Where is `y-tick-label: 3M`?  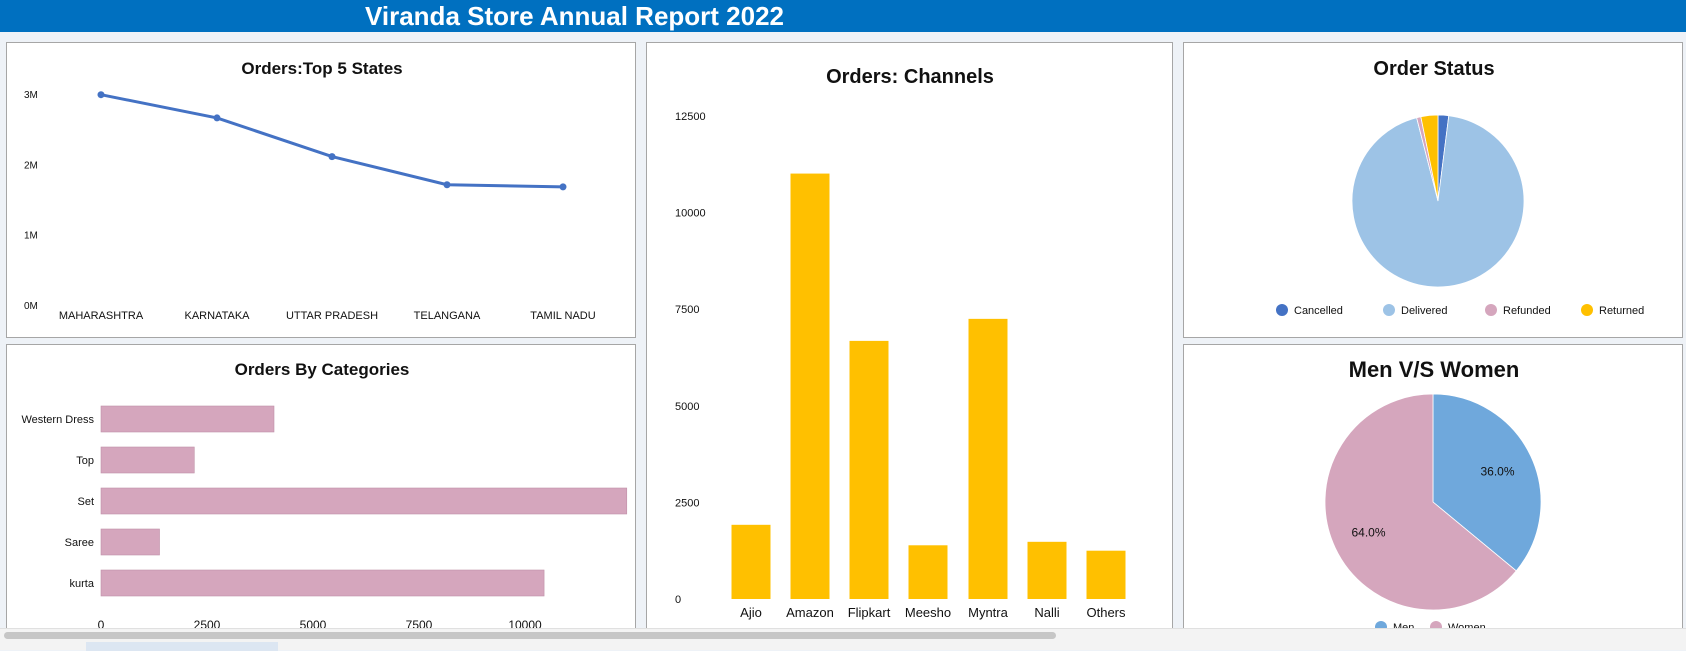 y-tick-label: 3M is located at coordinates (31, 95).